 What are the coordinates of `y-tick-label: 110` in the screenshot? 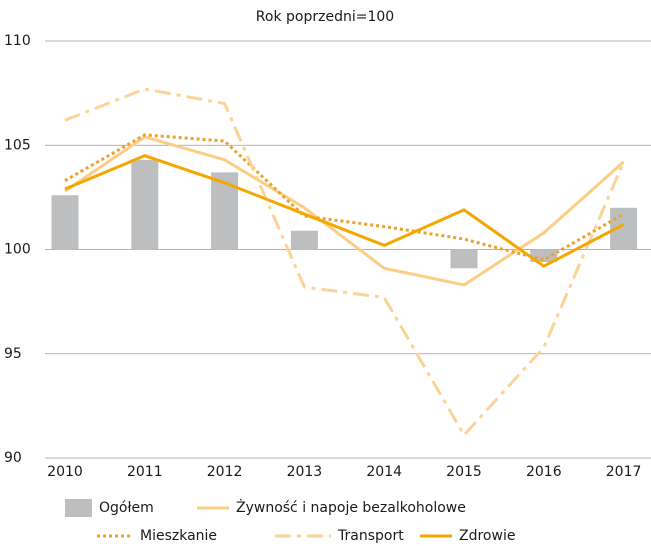 It's located at (17, 41).